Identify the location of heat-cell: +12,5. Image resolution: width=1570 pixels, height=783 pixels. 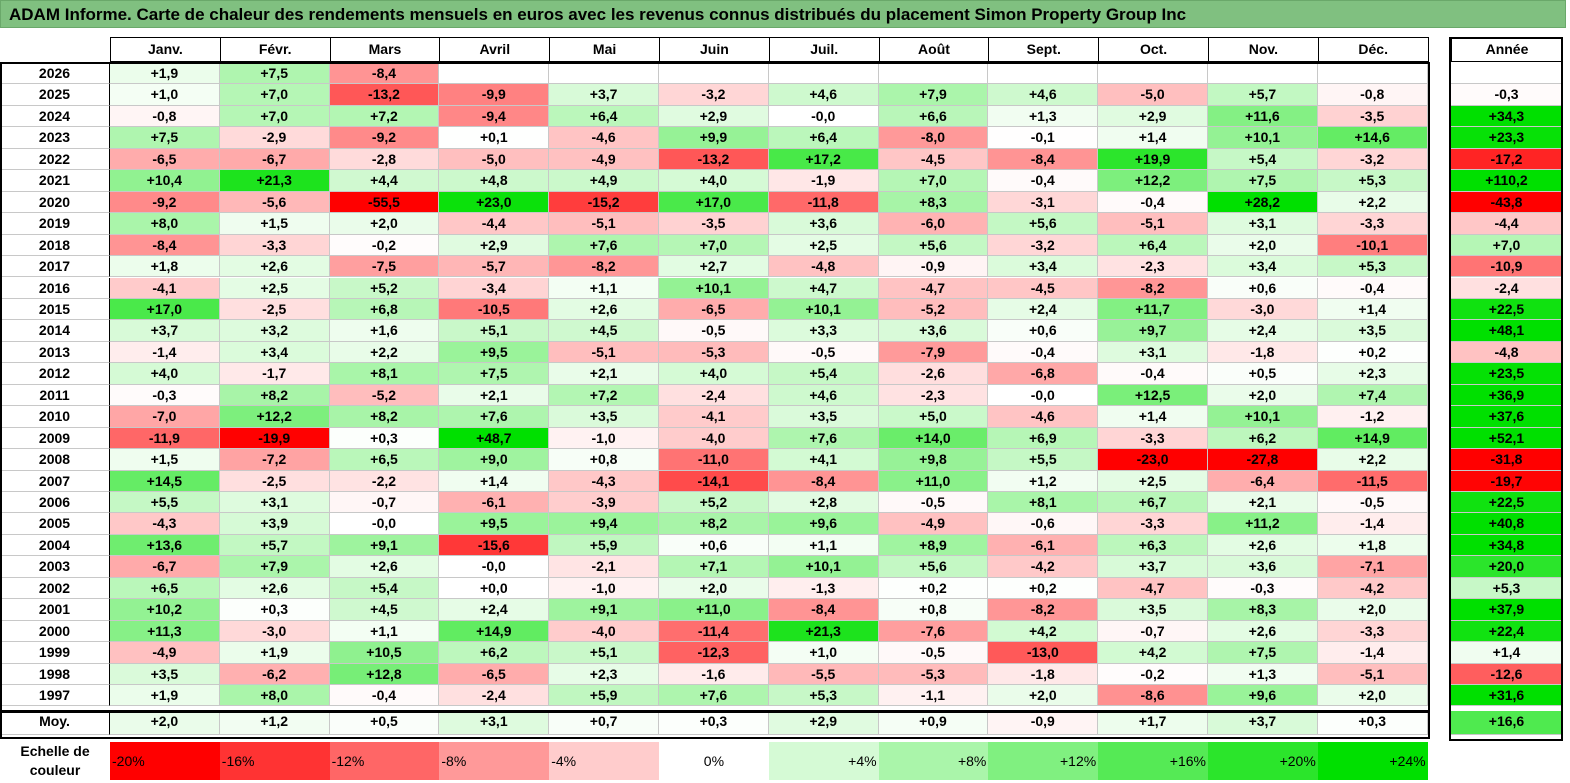
(1153, 395).